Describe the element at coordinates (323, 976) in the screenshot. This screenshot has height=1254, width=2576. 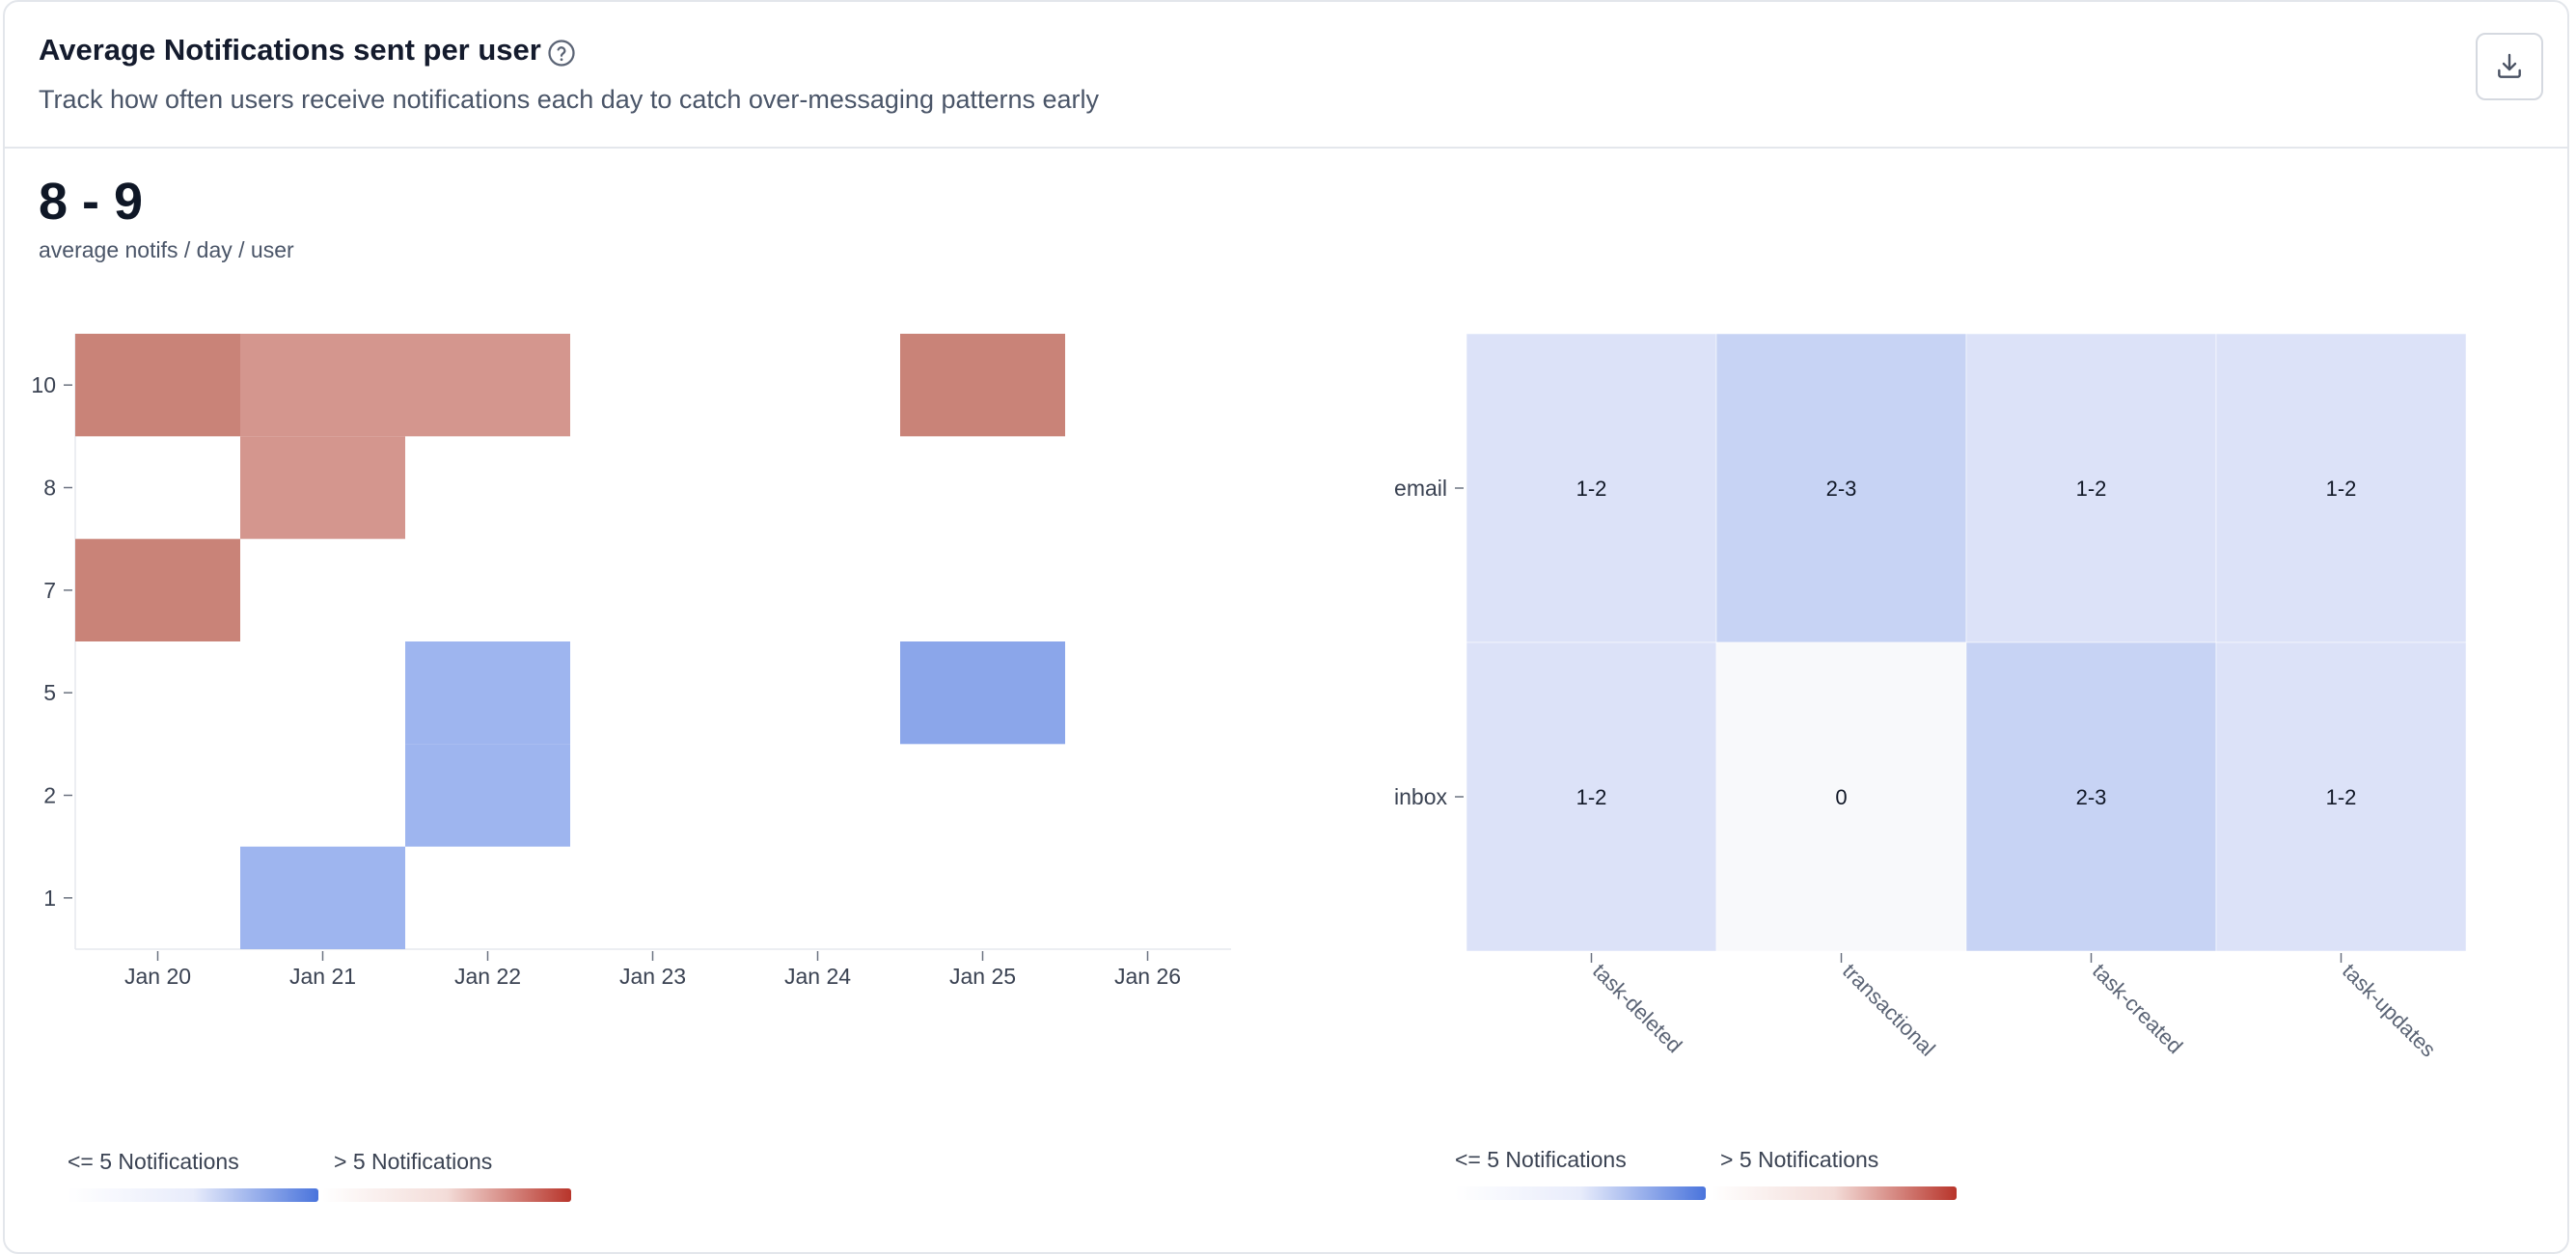
I see `x-tick-label: Jan 21` at that location.